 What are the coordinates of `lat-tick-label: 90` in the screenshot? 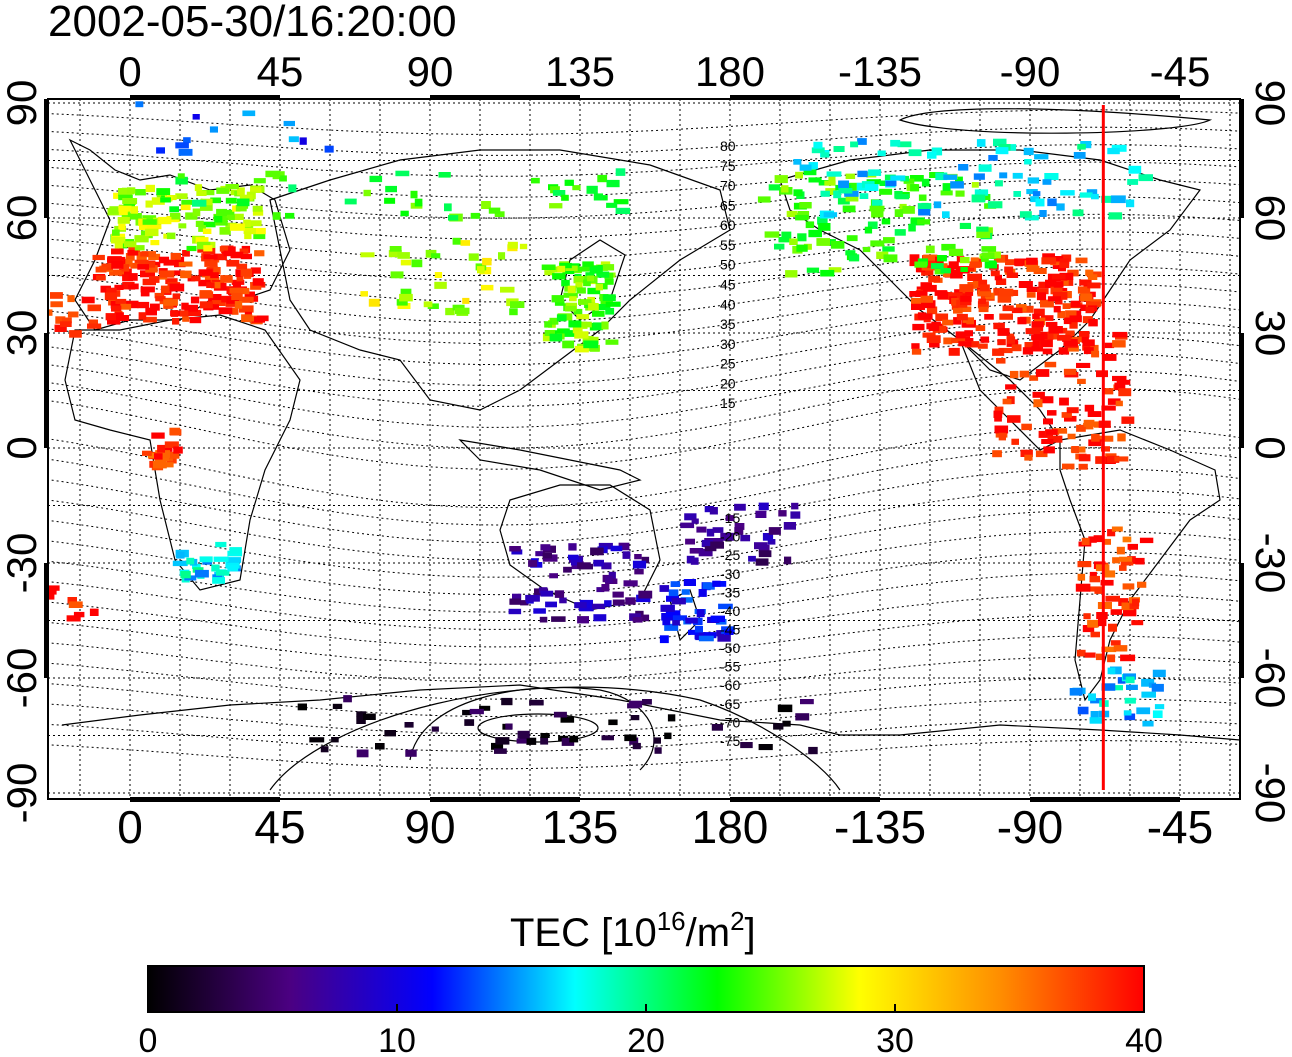 It's located at (22, 103).